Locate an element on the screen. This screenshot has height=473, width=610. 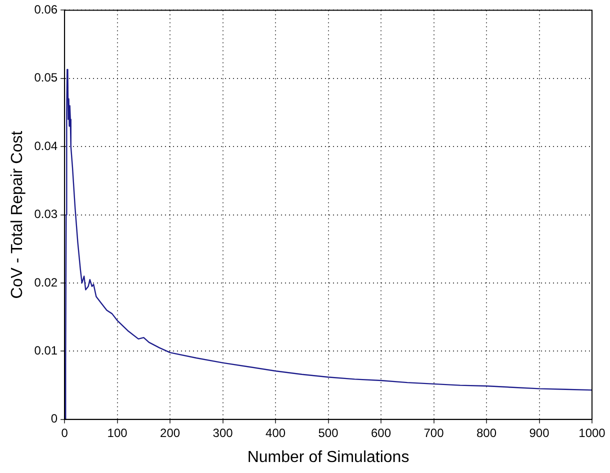
y-tick-label: 0.05 is located at coordinates (46, 77).